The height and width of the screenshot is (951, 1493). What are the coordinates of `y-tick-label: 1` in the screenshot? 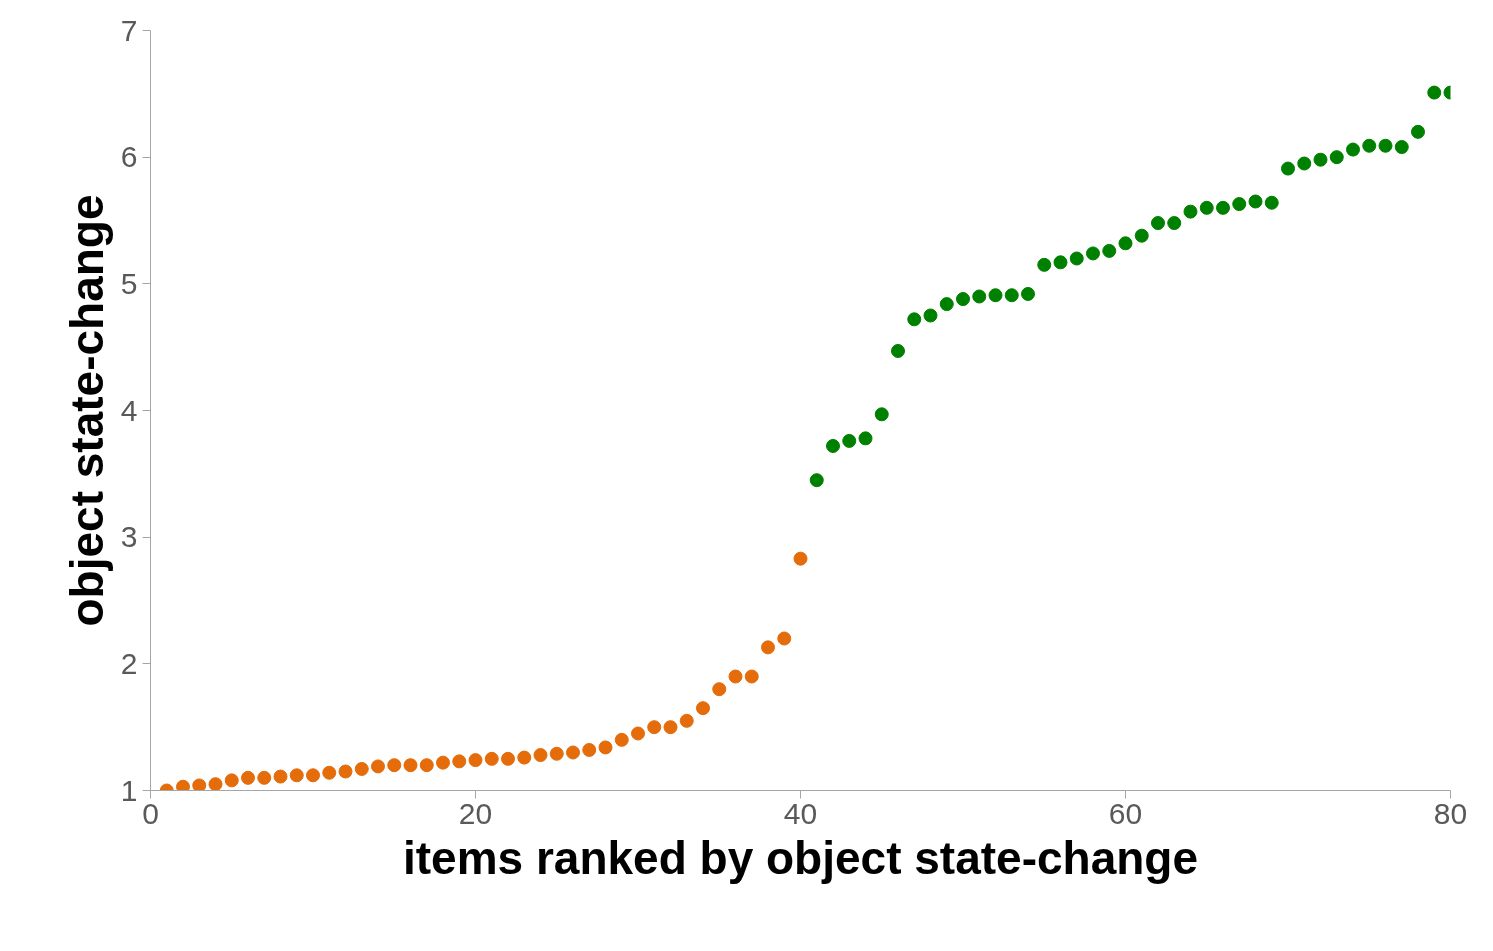 It's located at (129, 790).